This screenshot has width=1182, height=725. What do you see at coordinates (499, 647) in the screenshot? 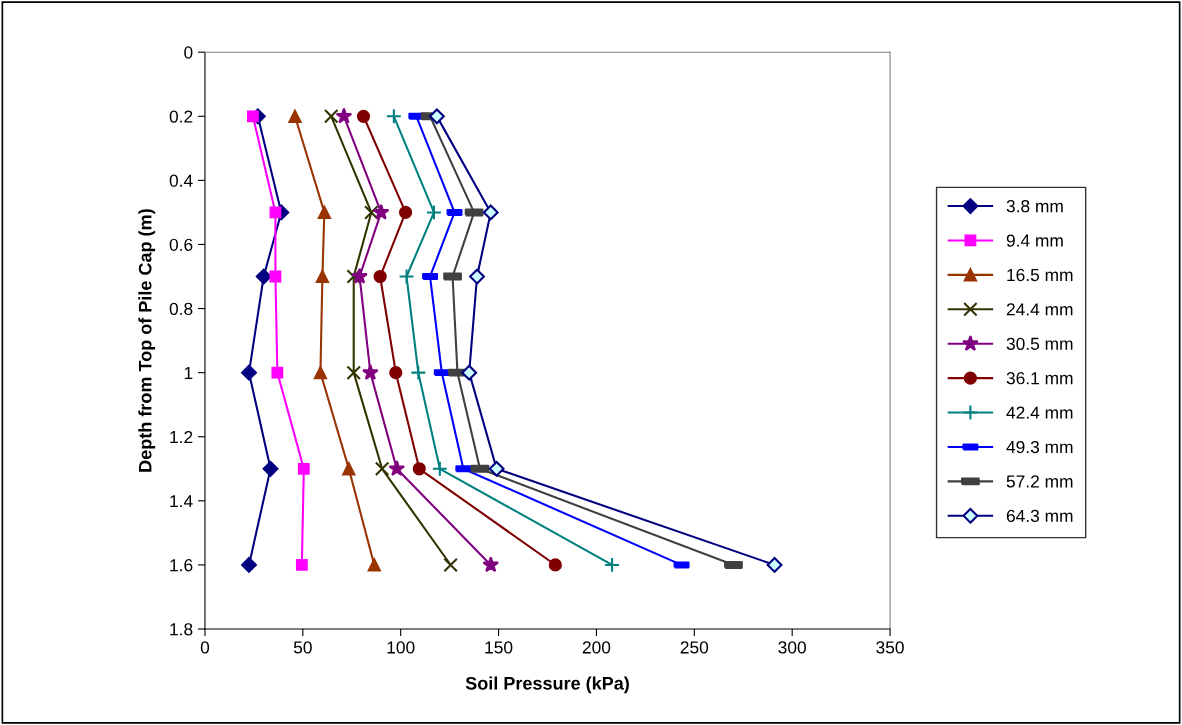
I see `x-tick-label: 150` at bounding box center [499, 647].